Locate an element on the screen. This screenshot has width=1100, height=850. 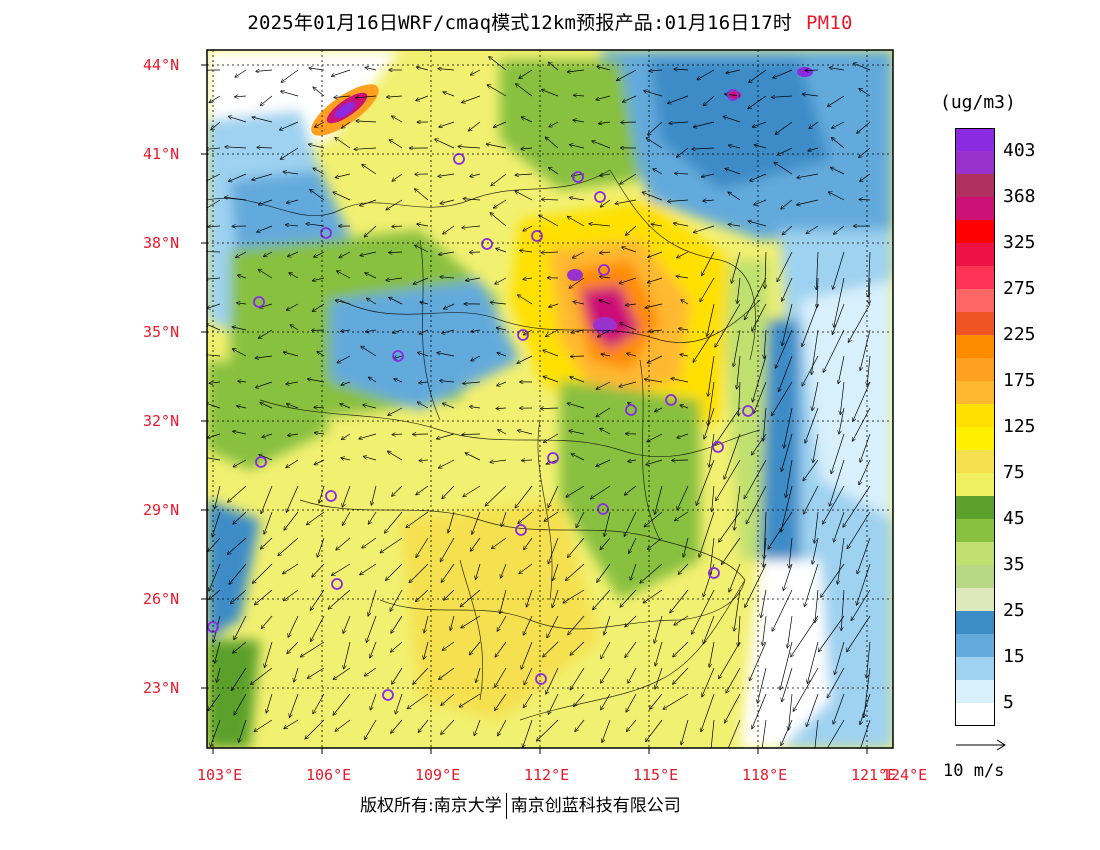
lat-label: 23°N is located at coordinates (161, 688).